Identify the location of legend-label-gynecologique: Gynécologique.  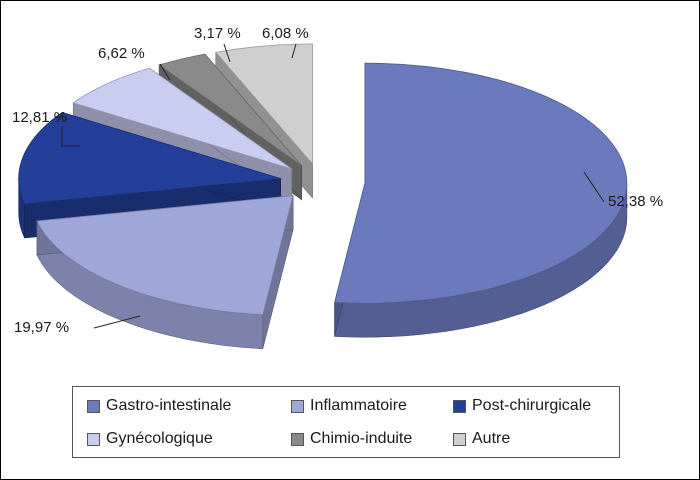
(159, 438).